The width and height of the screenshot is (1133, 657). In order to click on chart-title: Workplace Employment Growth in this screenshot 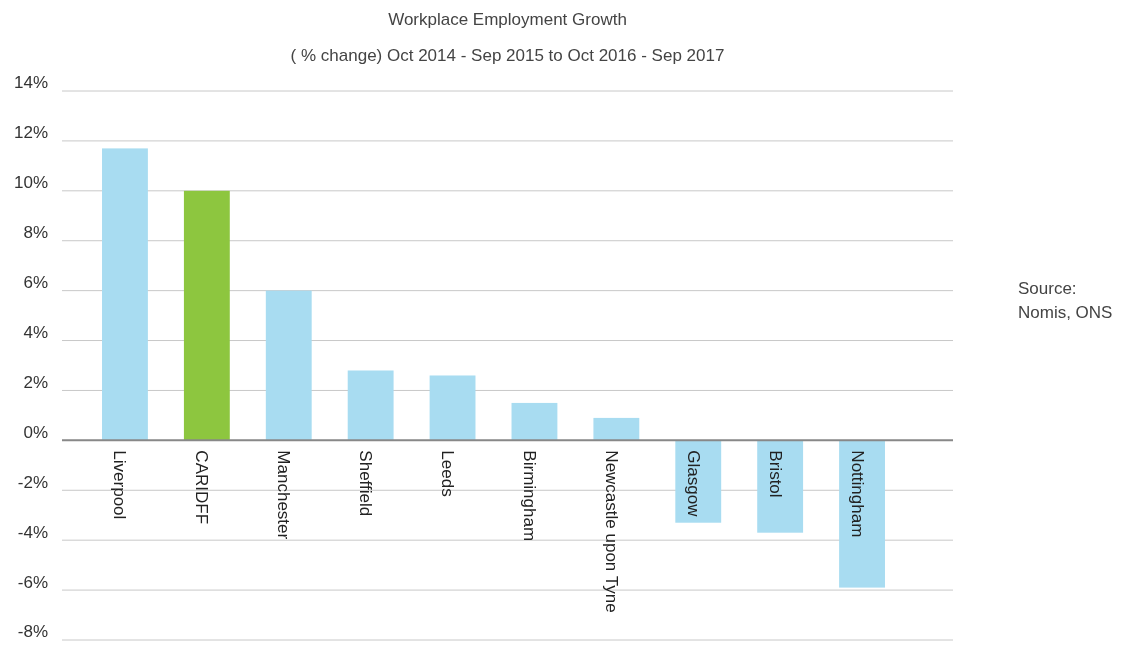, I will do `click(507, 19)`.